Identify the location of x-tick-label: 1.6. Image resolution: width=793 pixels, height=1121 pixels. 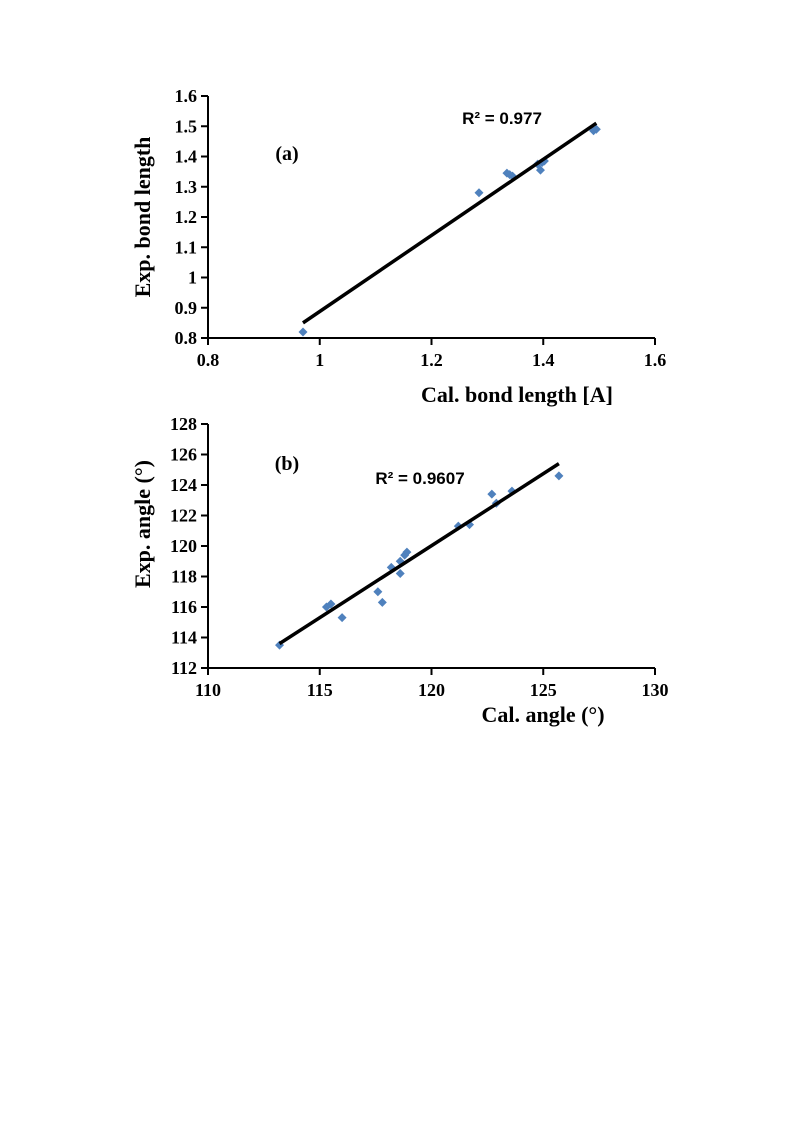
(655, 360).